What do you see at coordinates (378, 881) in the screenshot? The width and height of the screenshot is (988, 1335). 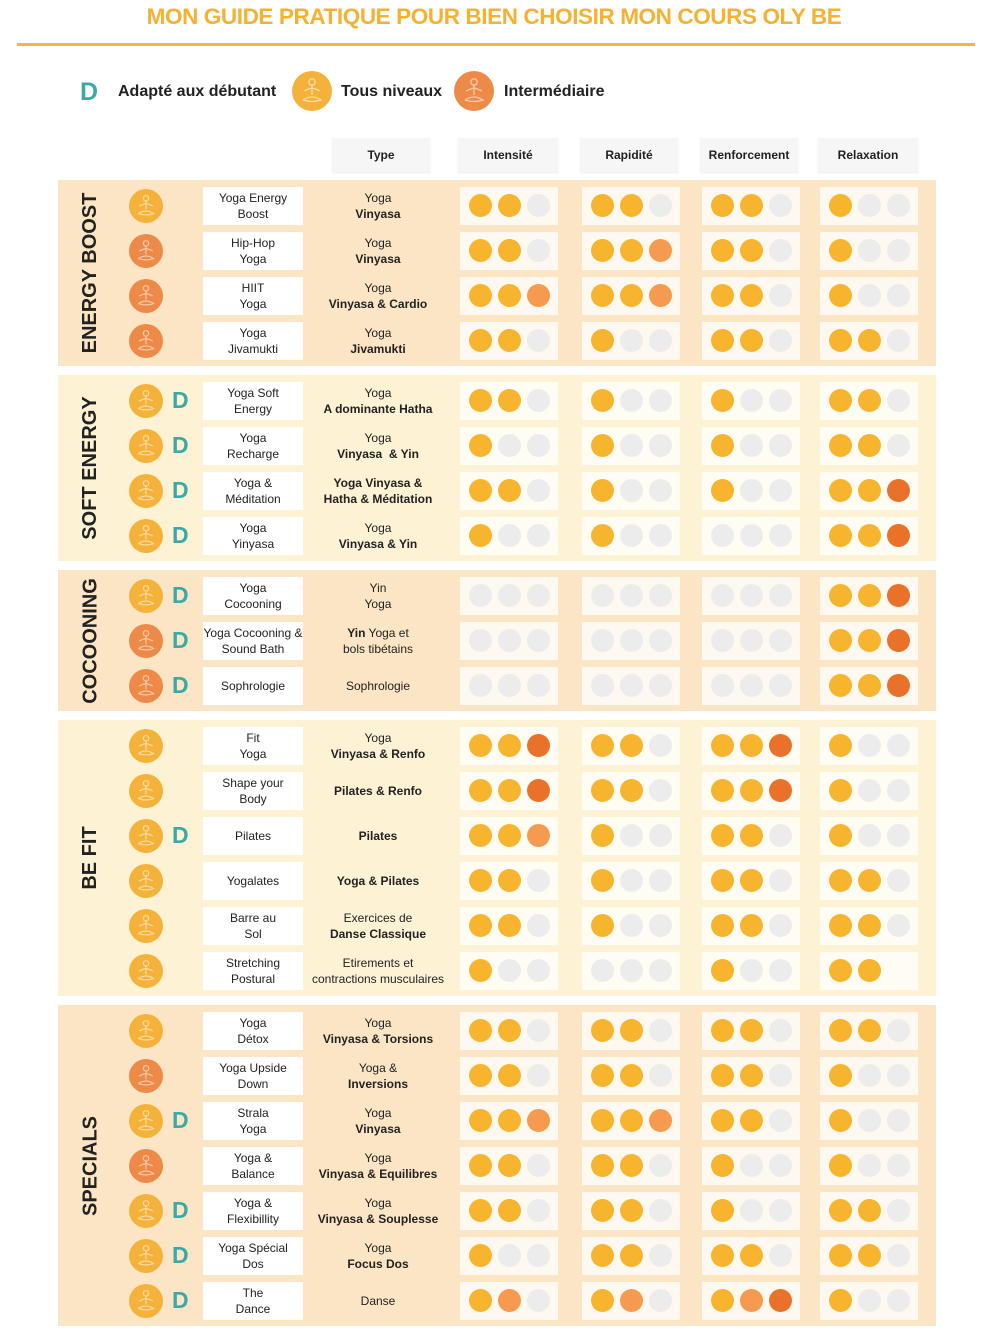 I see `course-type: Yoga & Pilates` at bounding box center [378, 881].